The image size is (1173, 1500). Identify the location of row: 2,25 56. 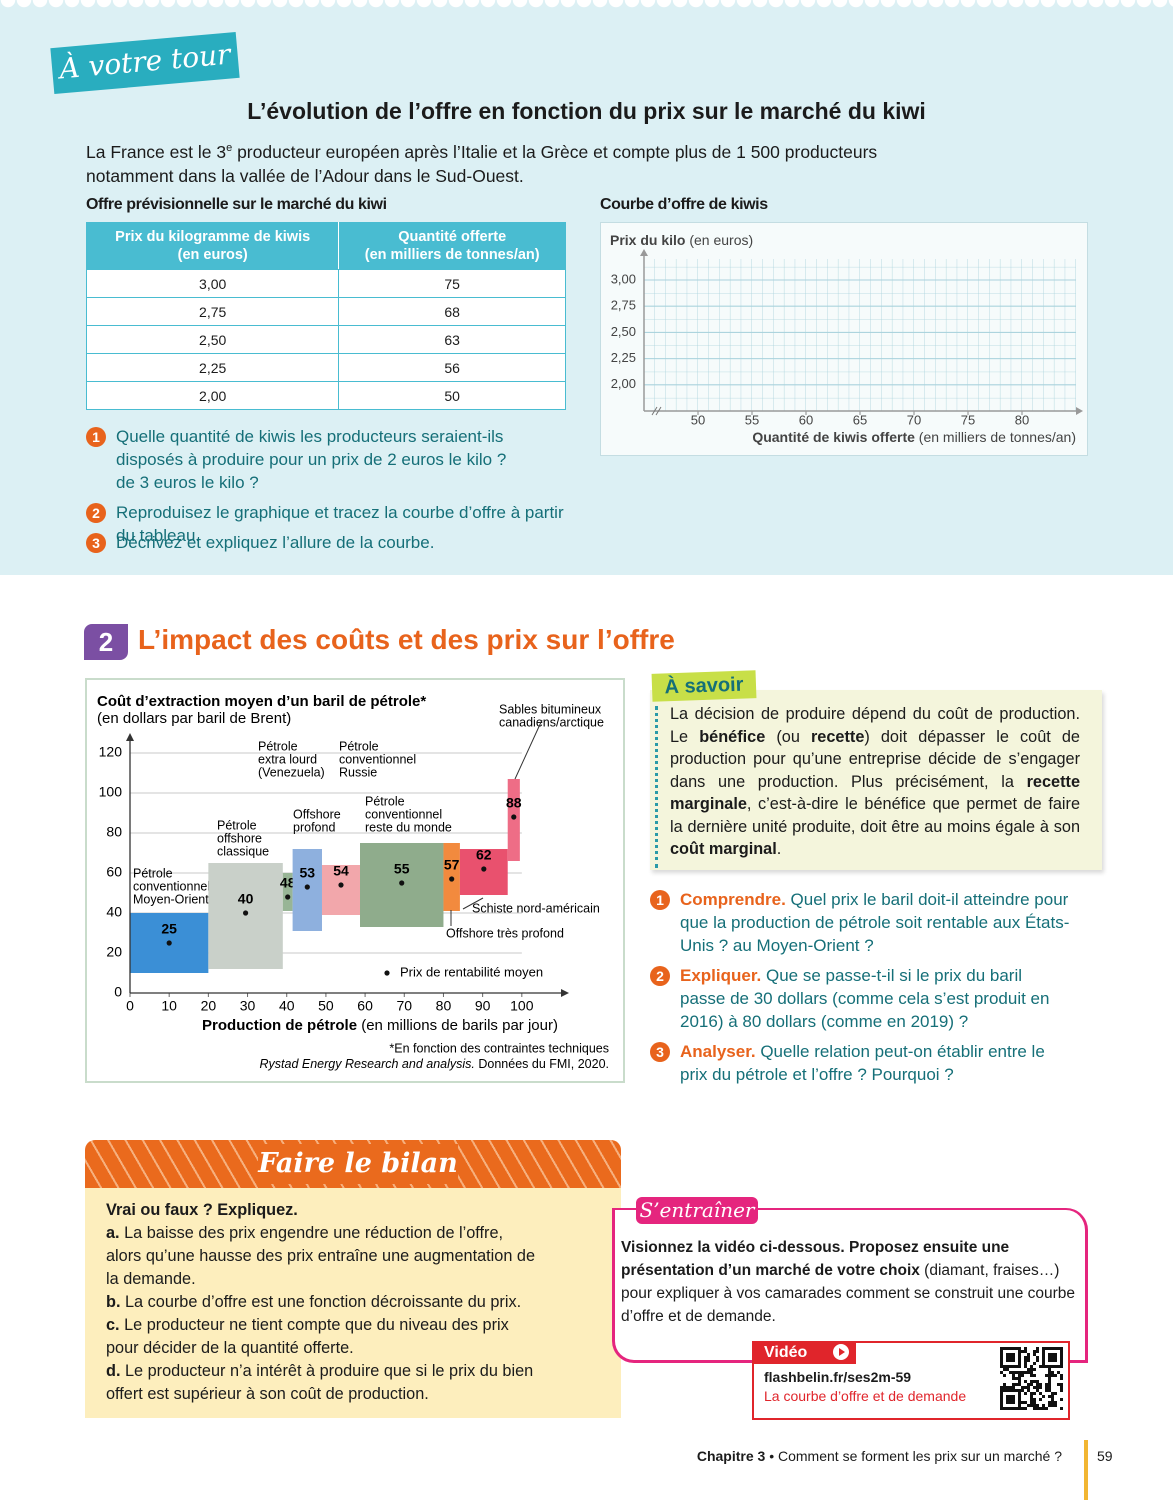
(325, 367).